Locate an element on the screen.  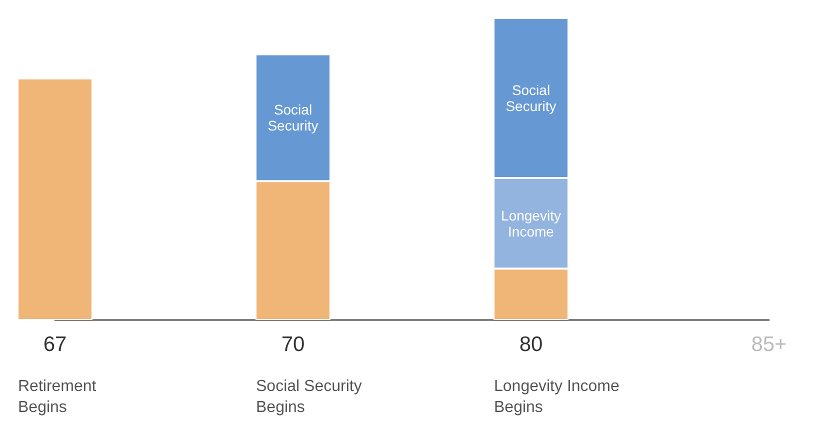
x-tick-label: 85+ is located at coordinates (769, 344).